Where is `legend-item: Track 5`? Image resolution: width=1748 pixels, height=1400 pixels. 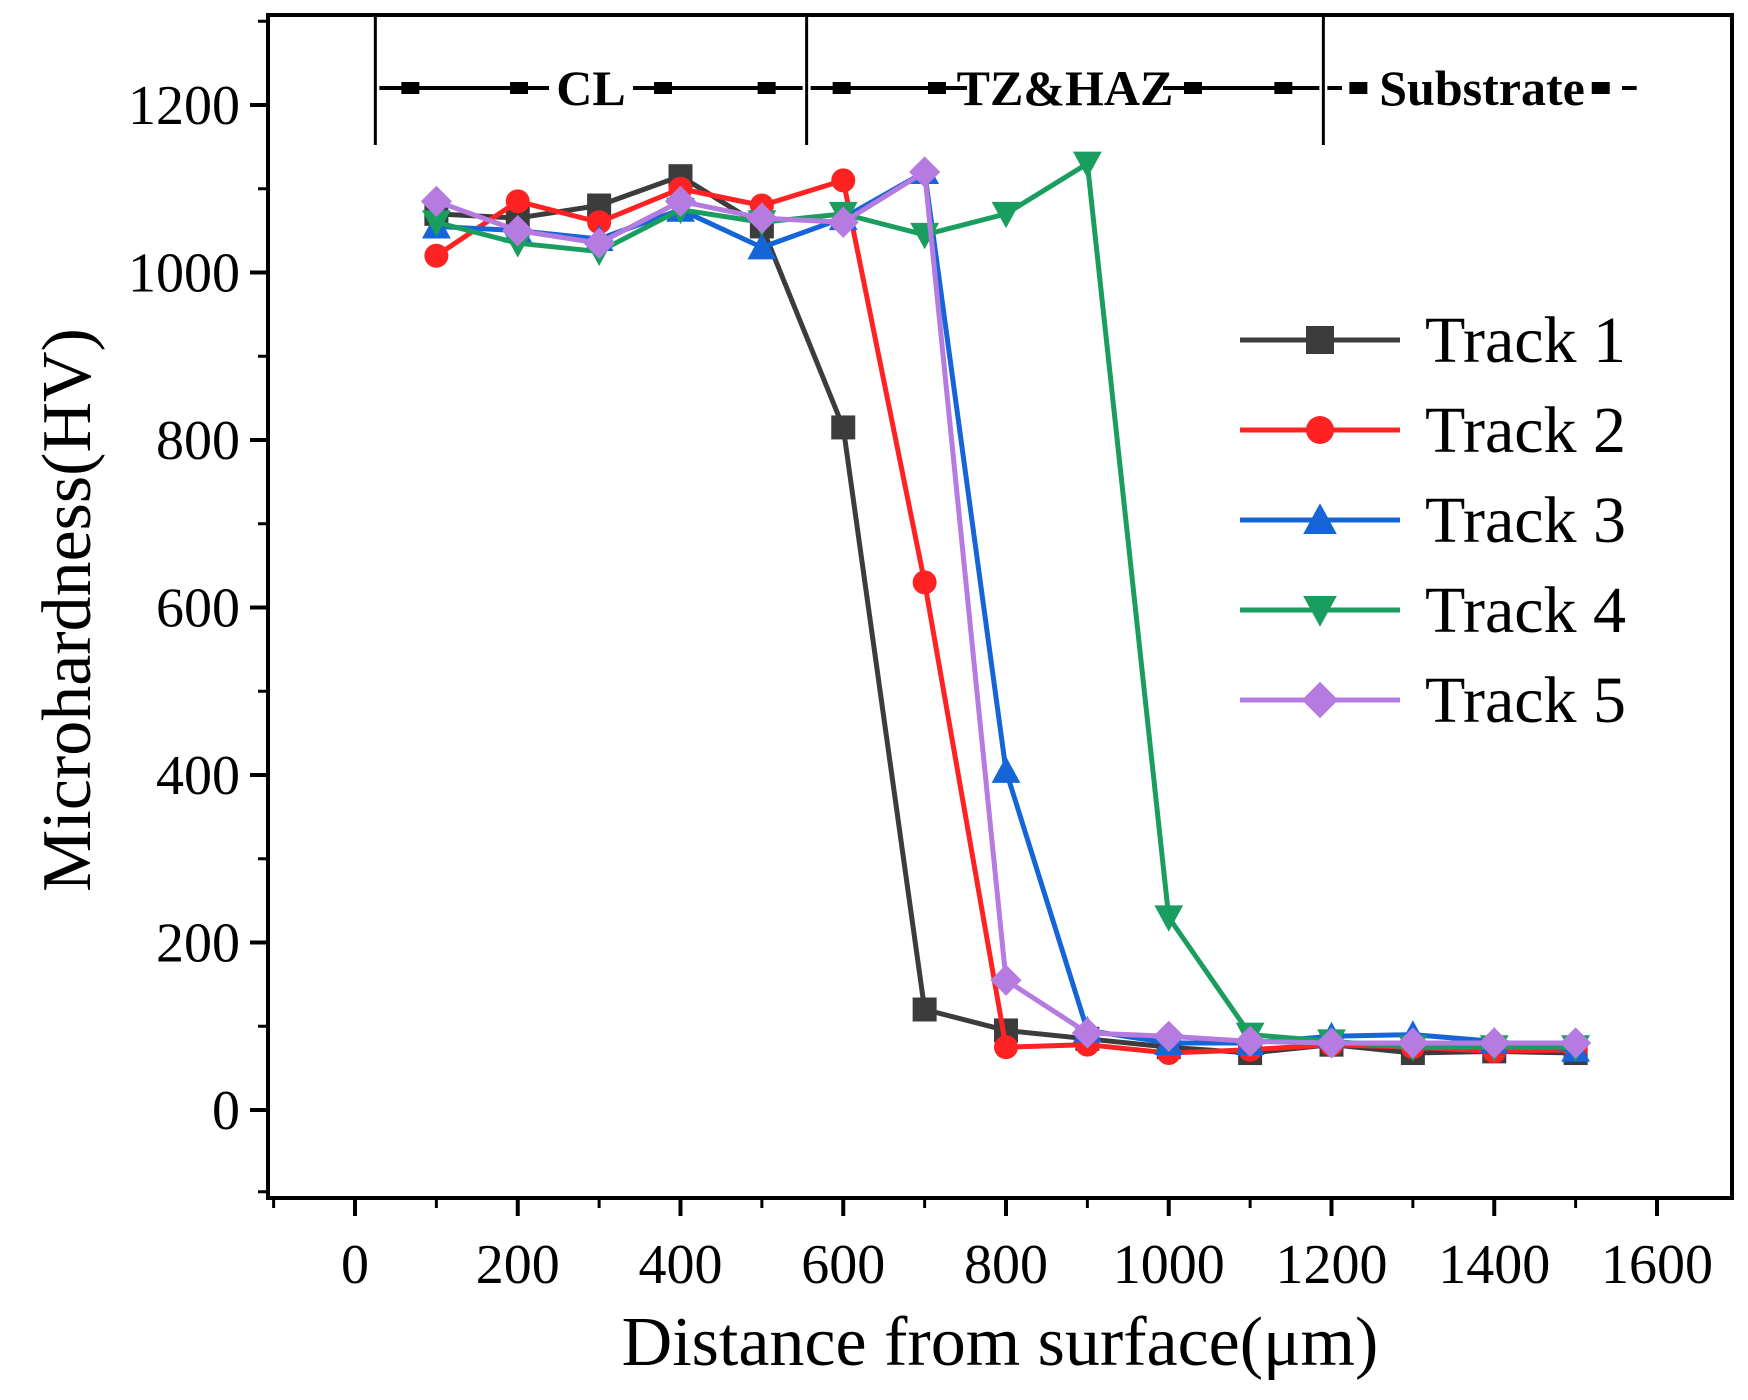
legend-item: Track 5 is located at coordinates (1433, 700).